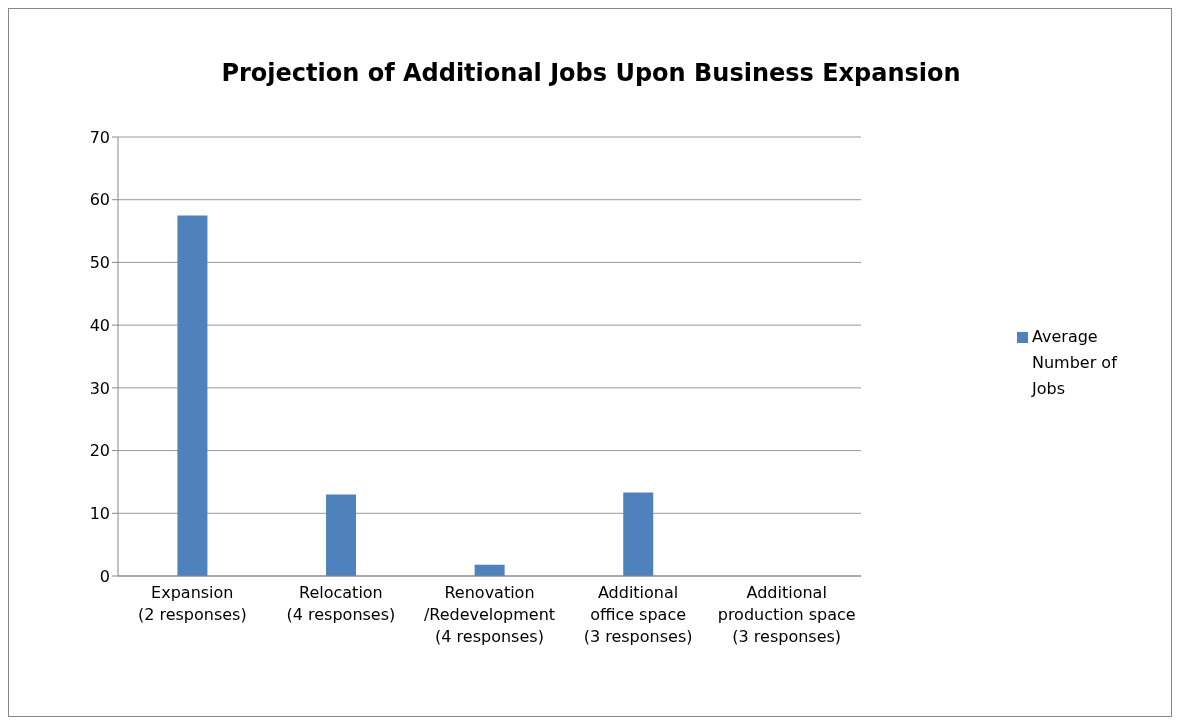  I want to click on y-tick-label: 30, so click(99, 388).